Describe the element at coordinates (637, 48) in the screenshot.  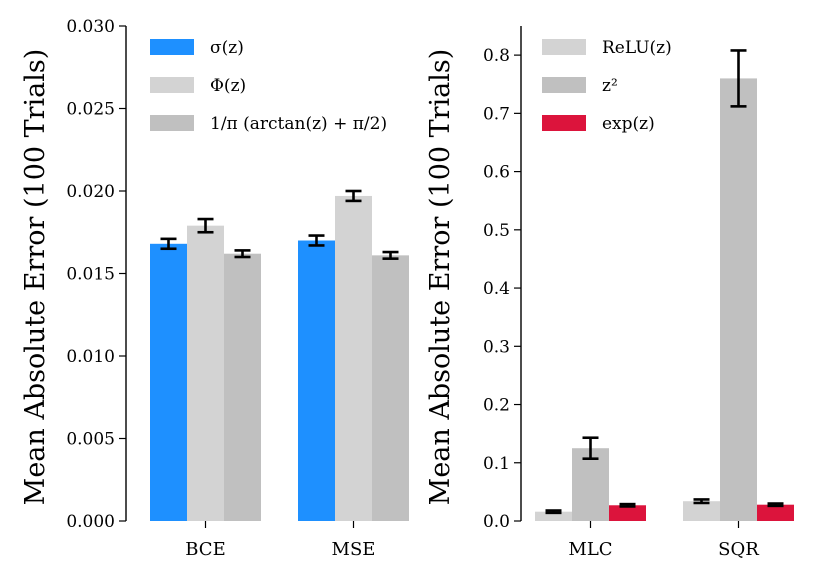
I see `legend-label-series-0: ReLU(z)` at that location.